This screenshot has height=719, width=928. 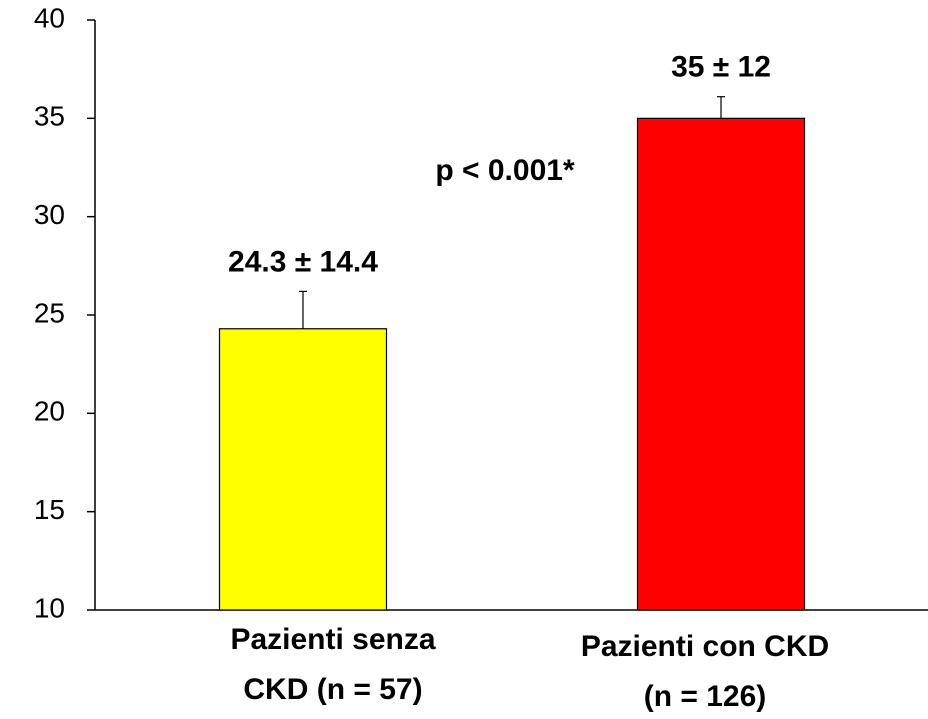 I want to click on value-label: 35 ± 12, so click(x=721, y=67).